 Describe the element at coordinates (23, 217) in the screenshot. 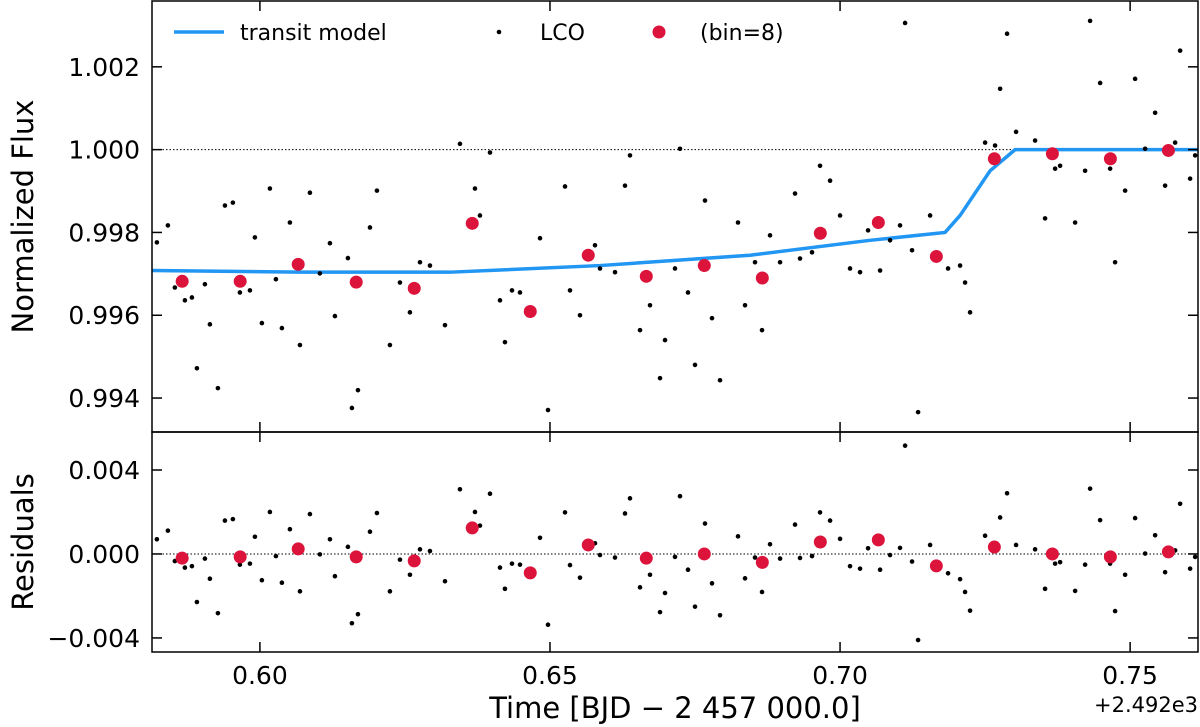

I see `y-axis-label: Normalized Flux` at that location.